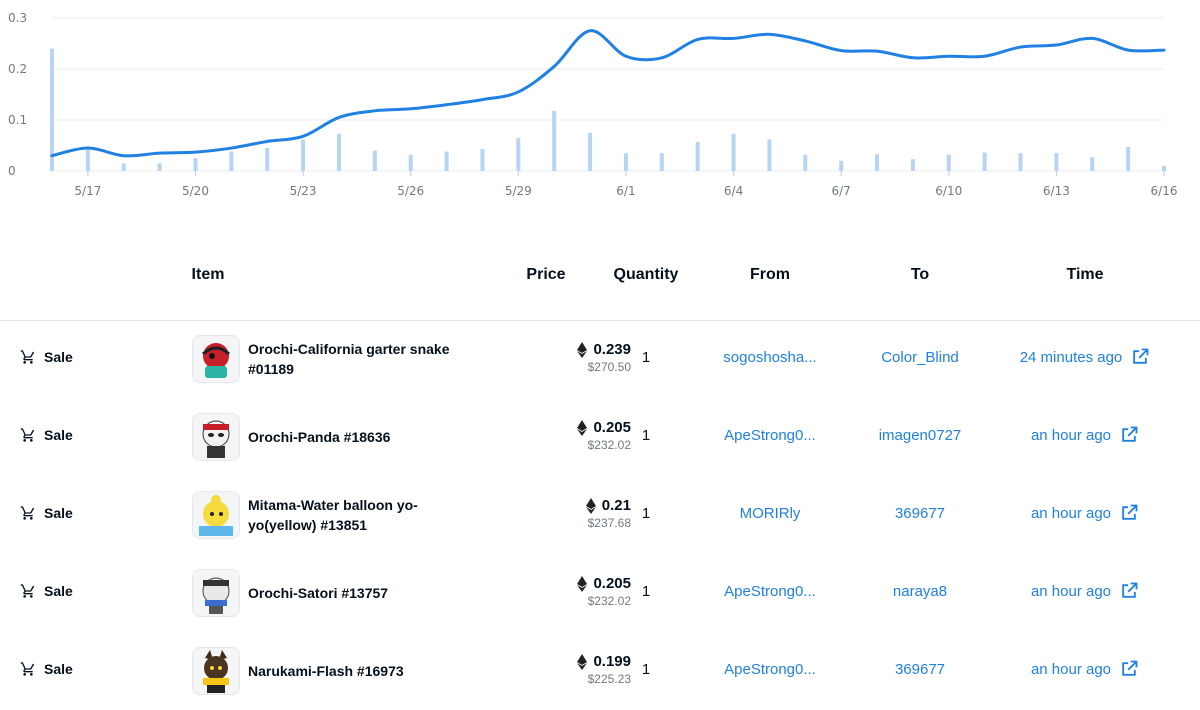 The image size is (1200, 710). I want to click on item-name: Orochi-Panda #18636, so click(319, 437).